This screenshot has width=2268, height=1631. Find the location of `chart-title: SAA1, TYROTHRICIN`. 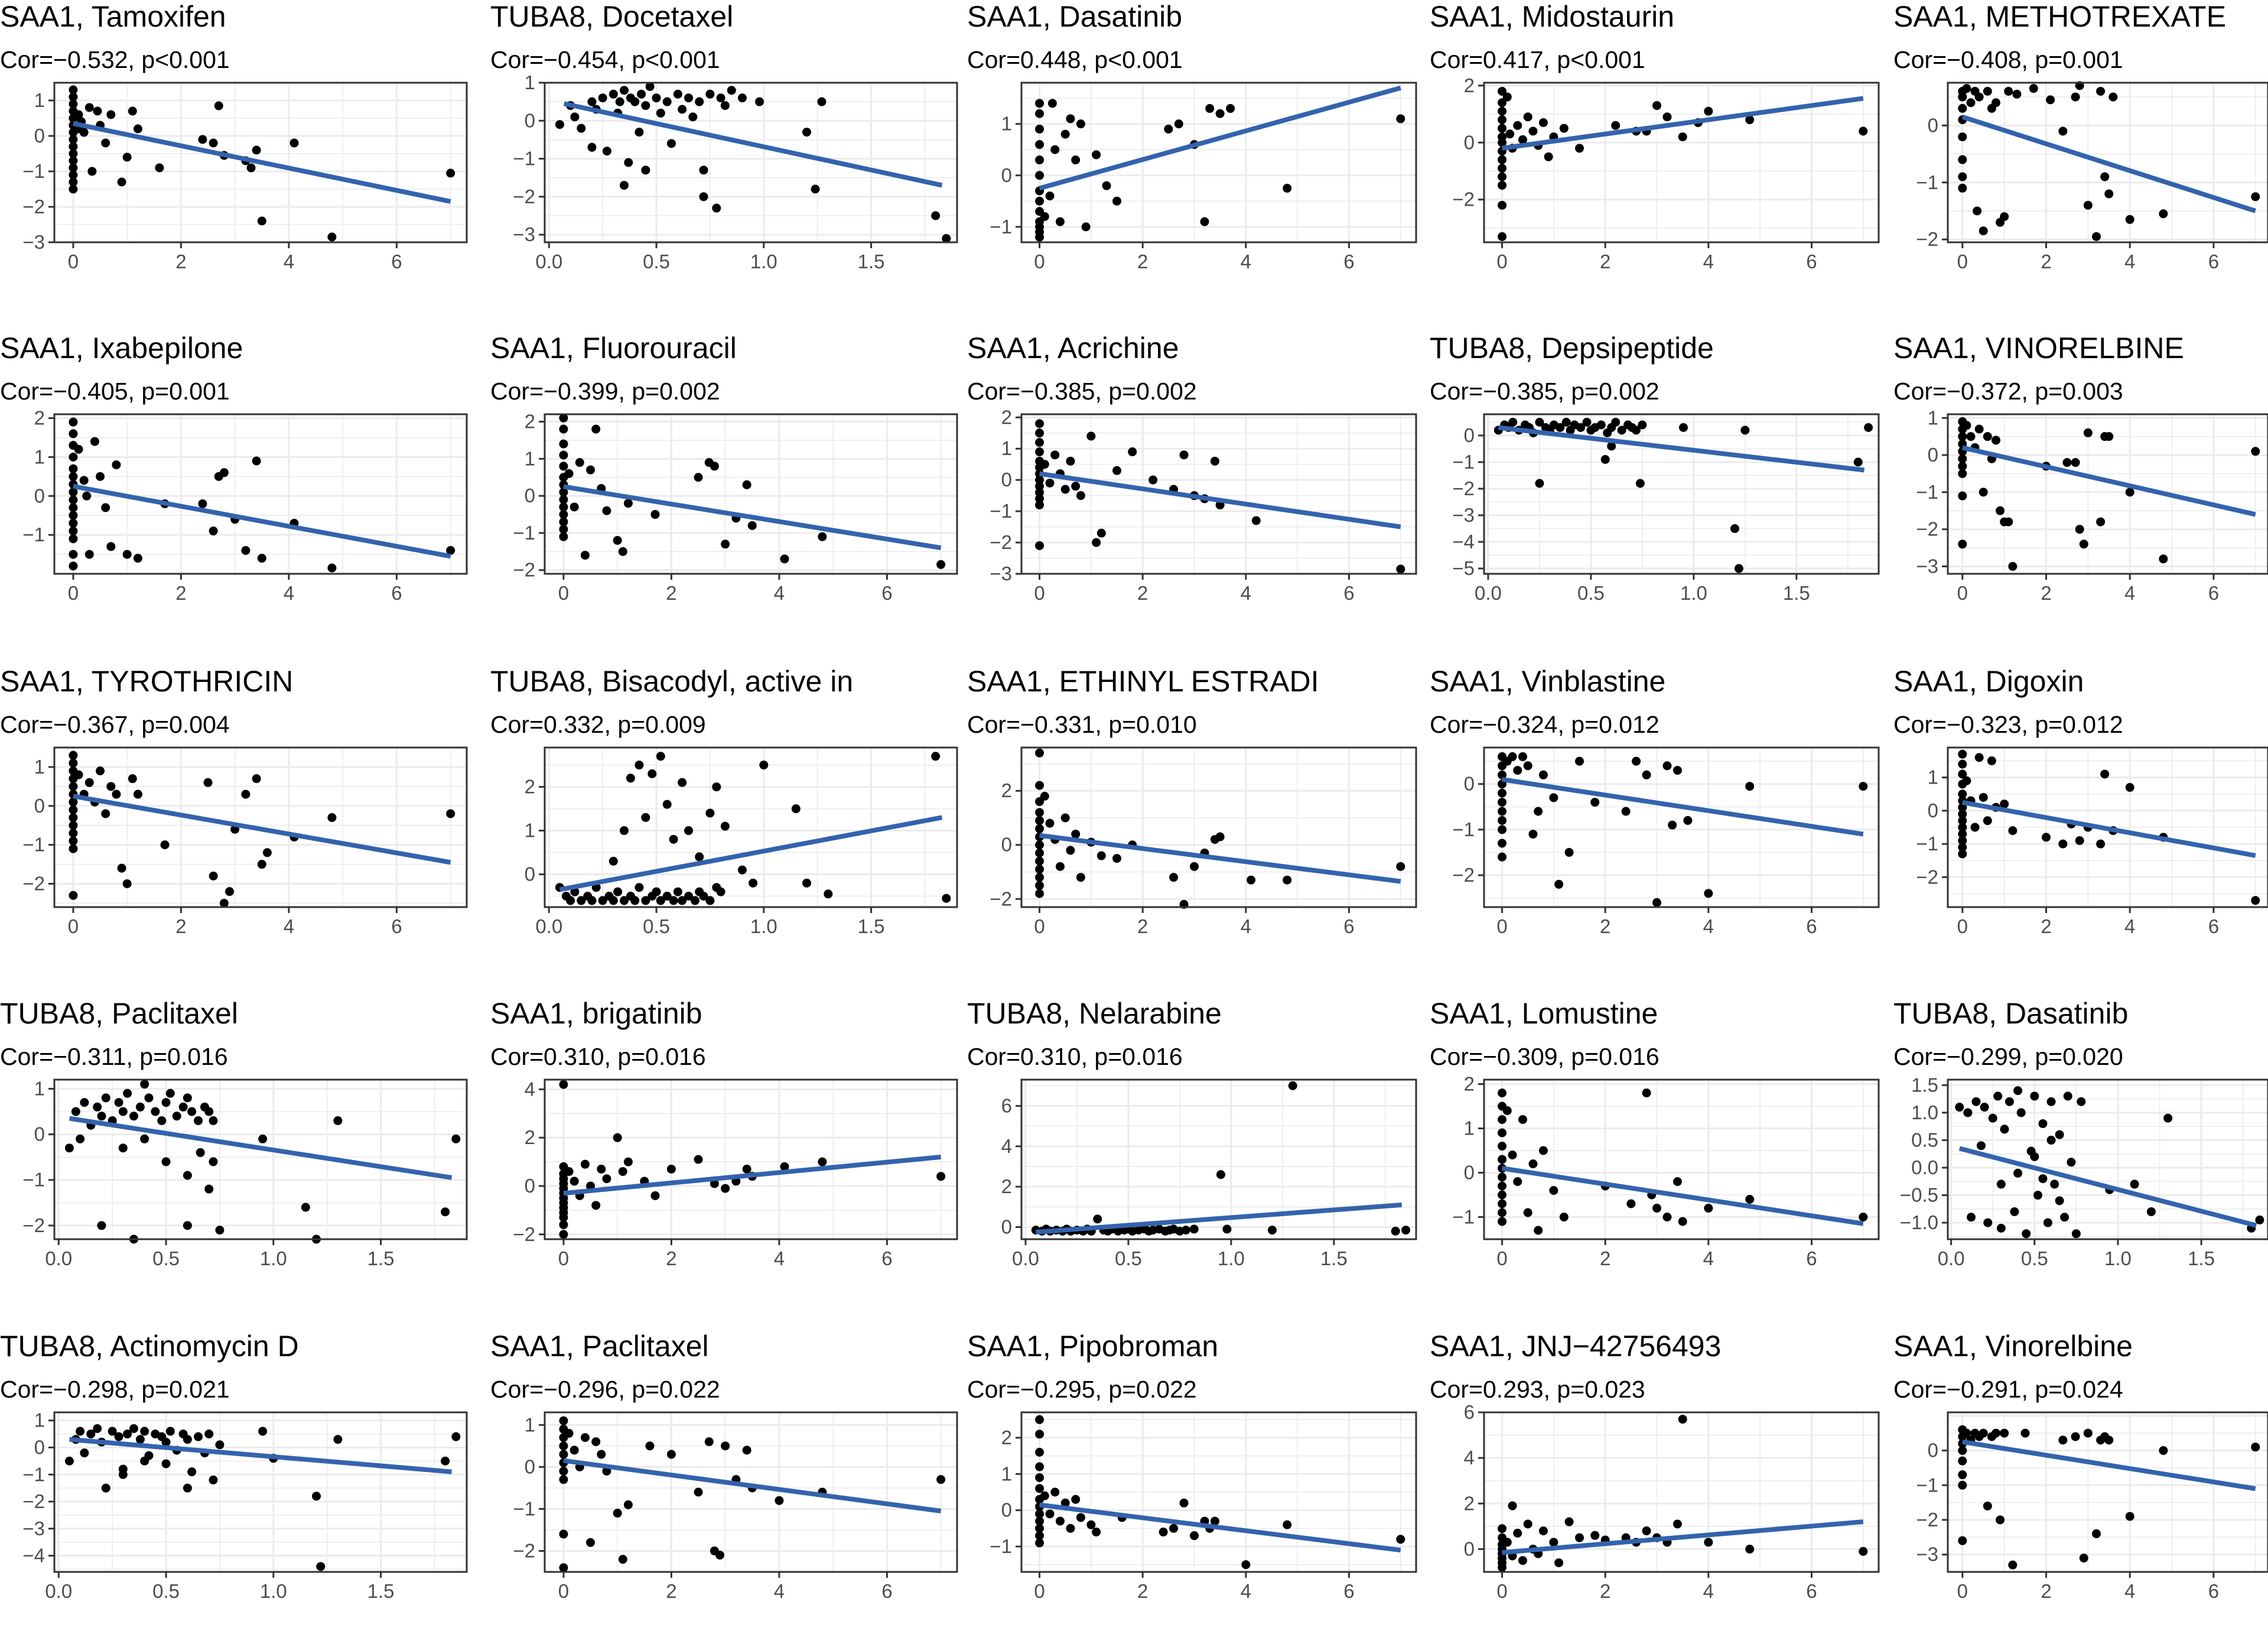

chart-title: SAA1, TYROTHRICIN is located at coordinates (147, 681).